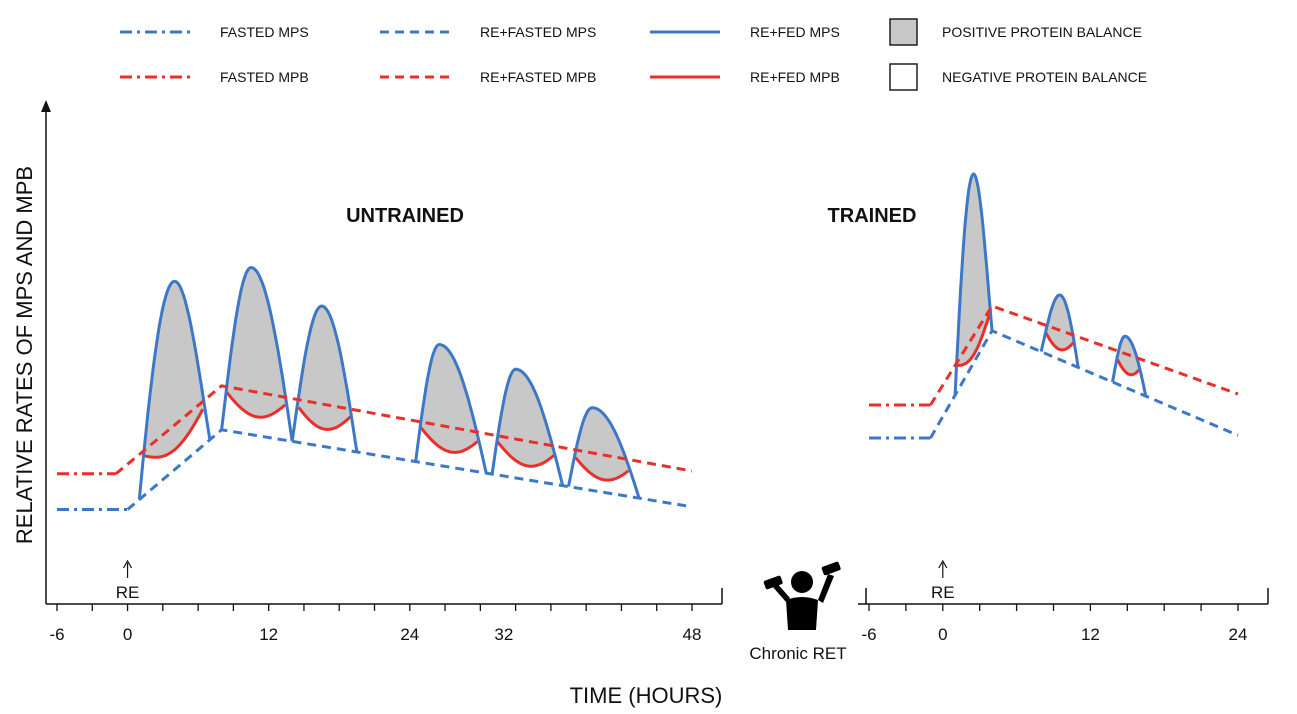 This screenshot has height=714, width=1297. What do you see at coordinates (942, 634) in the screenshot?
I see `x-tick-label-1-1: 0` at bounding box center [942, 634].